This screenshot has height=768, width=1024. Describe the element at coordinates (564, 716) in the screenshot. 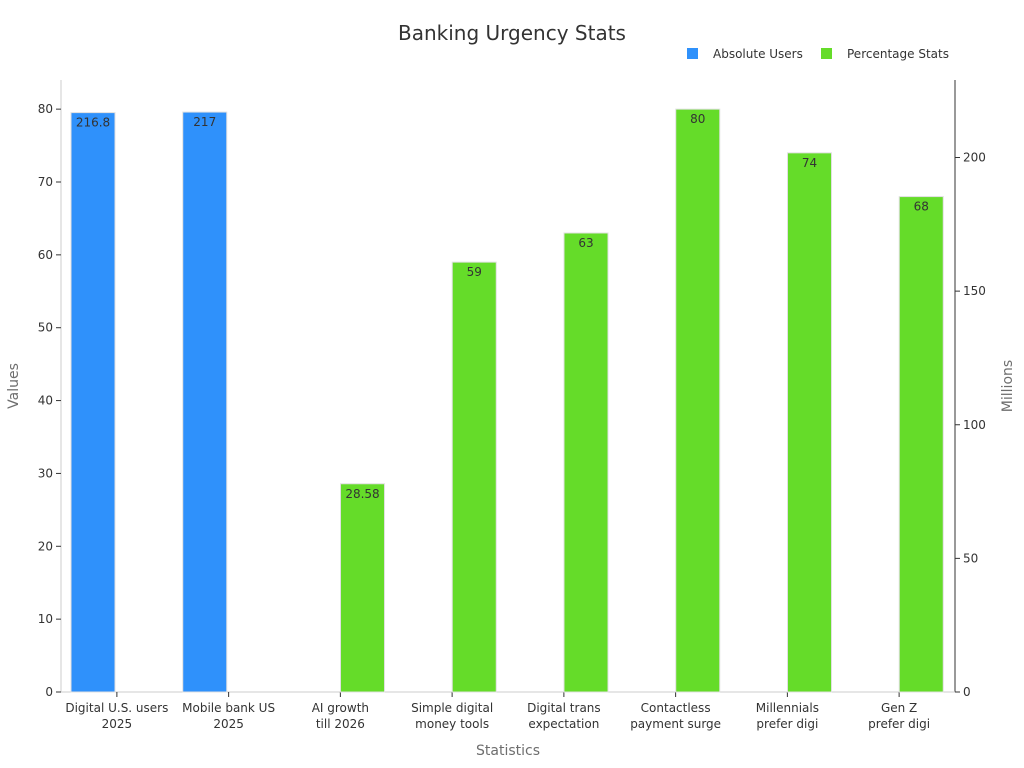

I see `x-tick-label: Digital trans expectation` at that location.